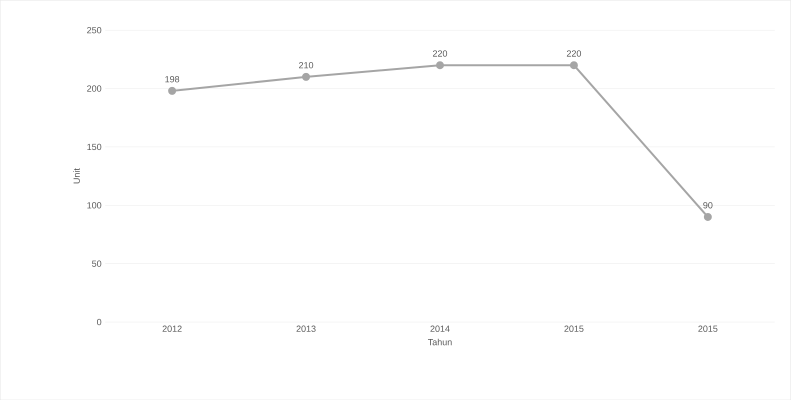 This screenshot has width=791, height=400. Describe the element at coordinates (94, 88) in the screenshot. I see `y-tick-label: 200` at that location.